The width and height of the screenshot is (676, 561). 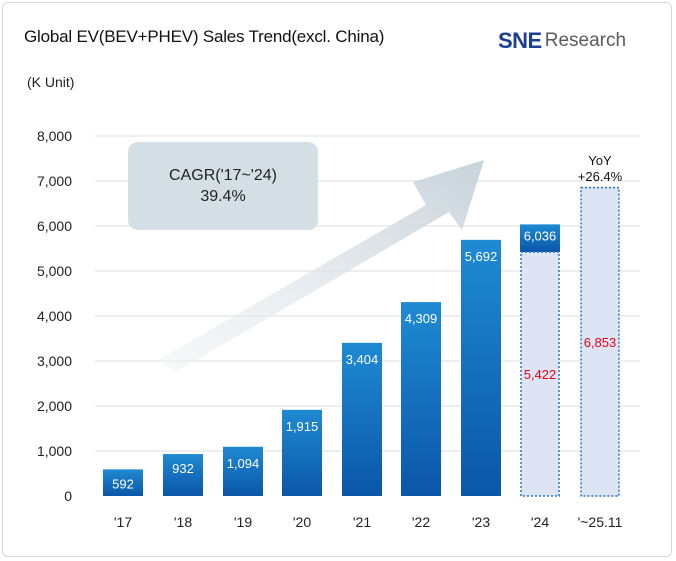 What do you see at coordinates (223, 175) in the screenshot?
I see `cagr-period: CAGR('17~'24)` at bounding box center [223, 175].